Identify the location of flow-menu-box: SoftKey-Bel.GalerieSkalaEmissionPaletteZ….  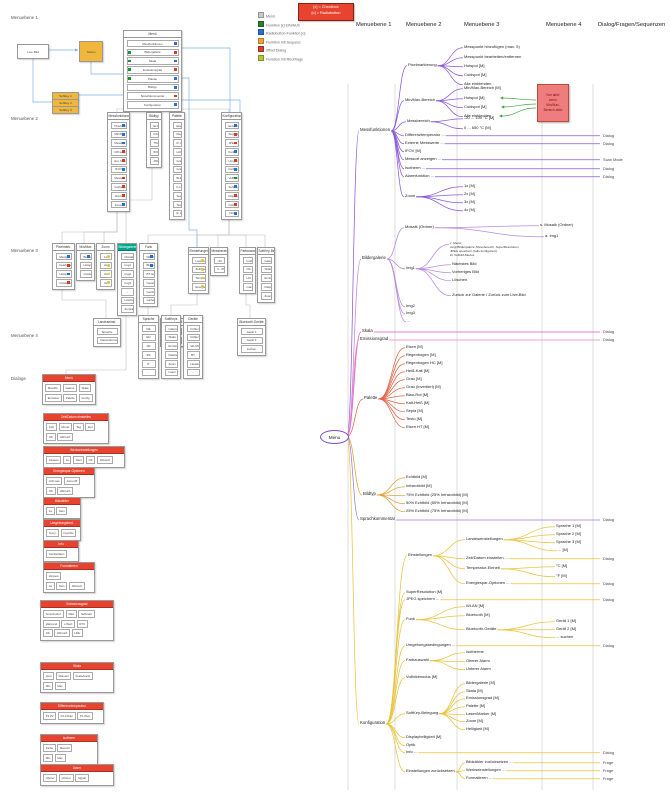
(266, 275).